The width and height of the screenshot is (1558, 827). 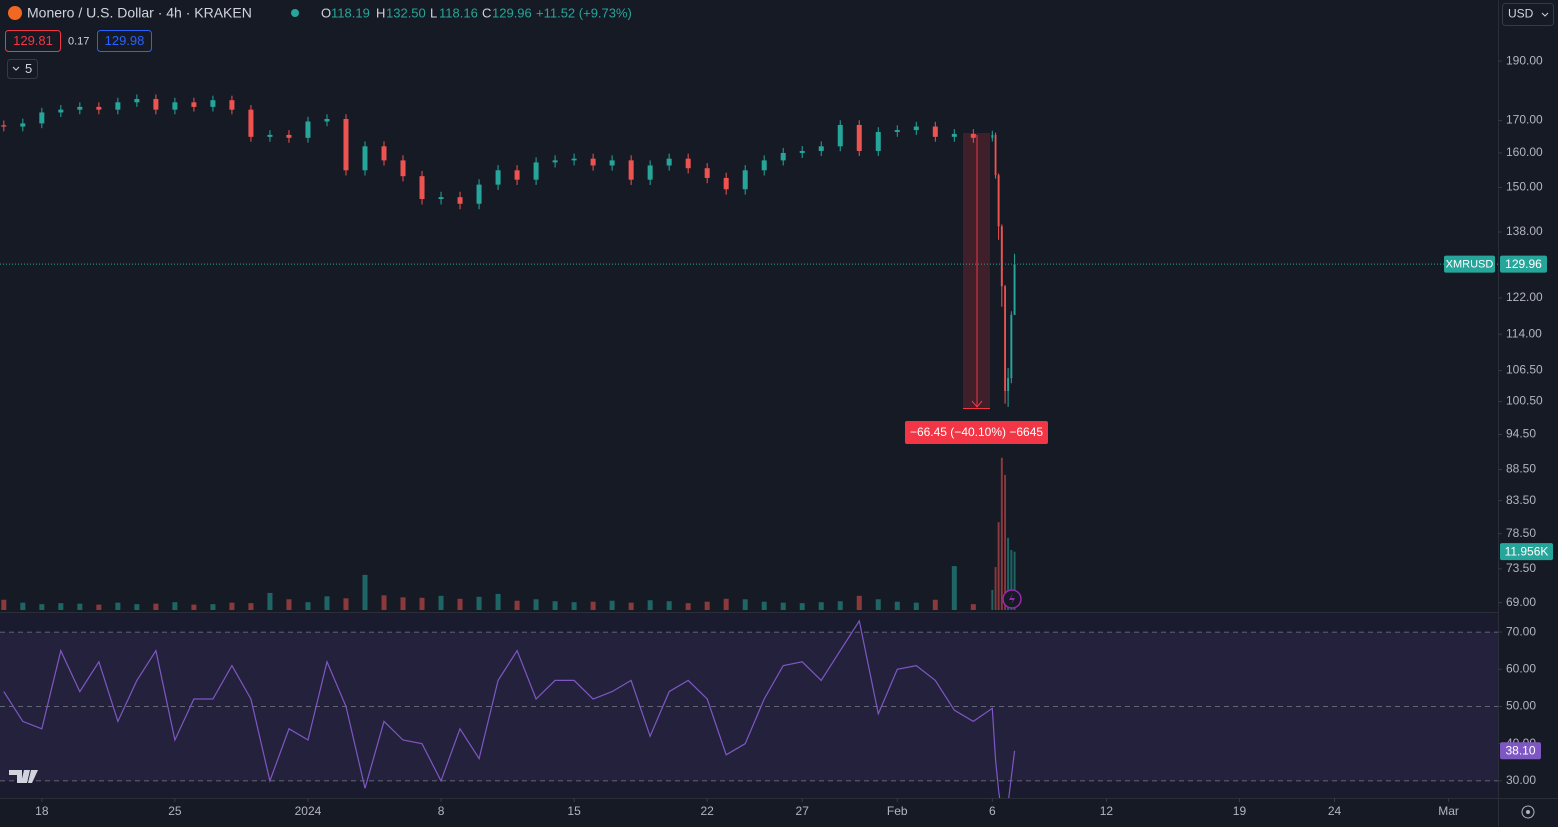 I want to click on x-tick-label: 12, so click(x=1107, y=811).